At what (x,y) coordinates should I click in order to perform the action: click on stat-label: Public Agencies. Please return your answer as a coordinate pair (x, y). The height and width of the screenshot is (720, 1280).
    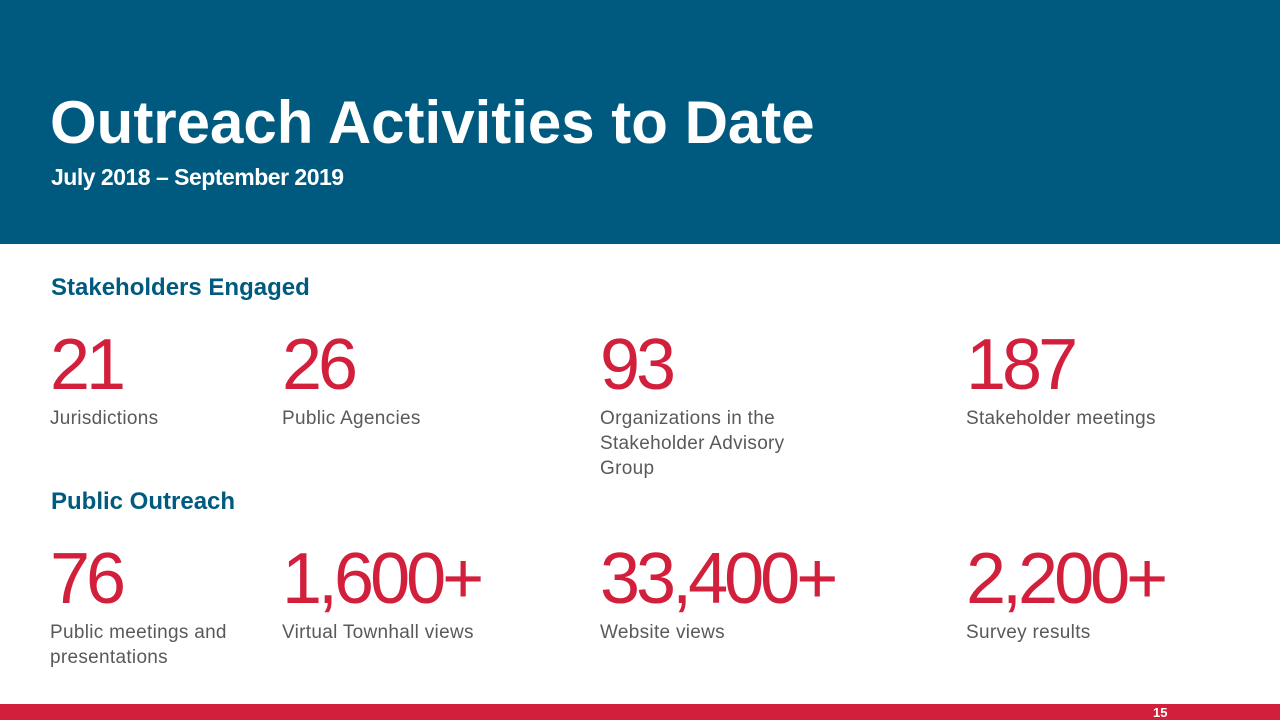
    Looking at the image, I should click on (351, 418).